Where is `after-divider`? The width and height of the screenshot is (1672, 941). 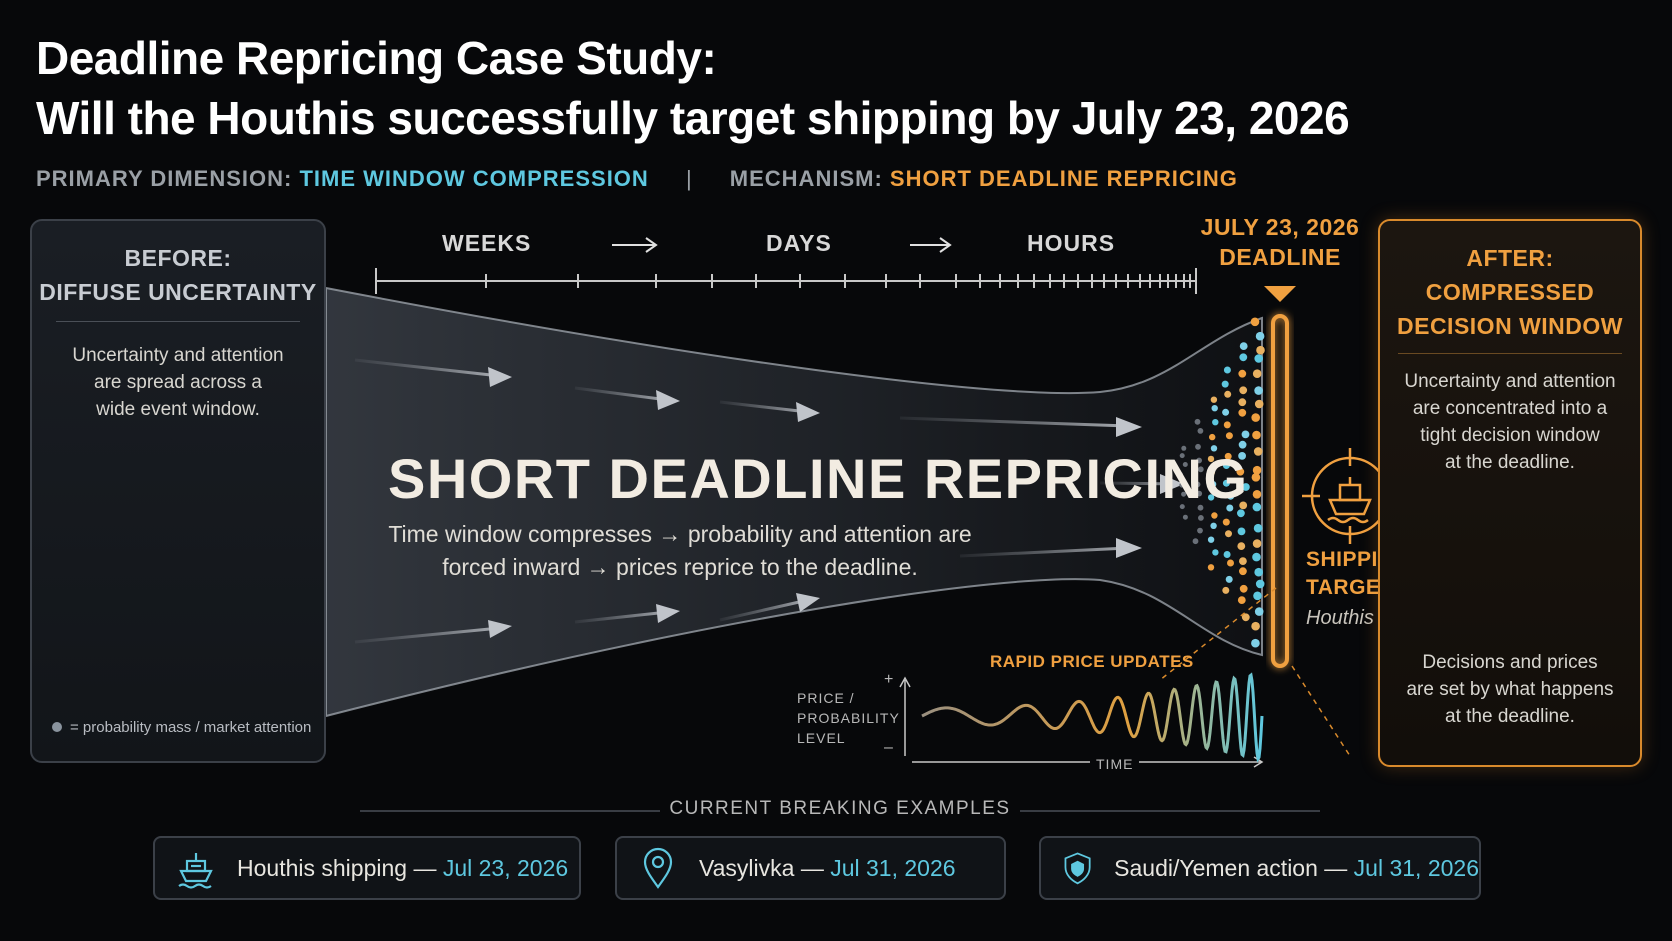 after-divider is located at coordinates (1510, 353).